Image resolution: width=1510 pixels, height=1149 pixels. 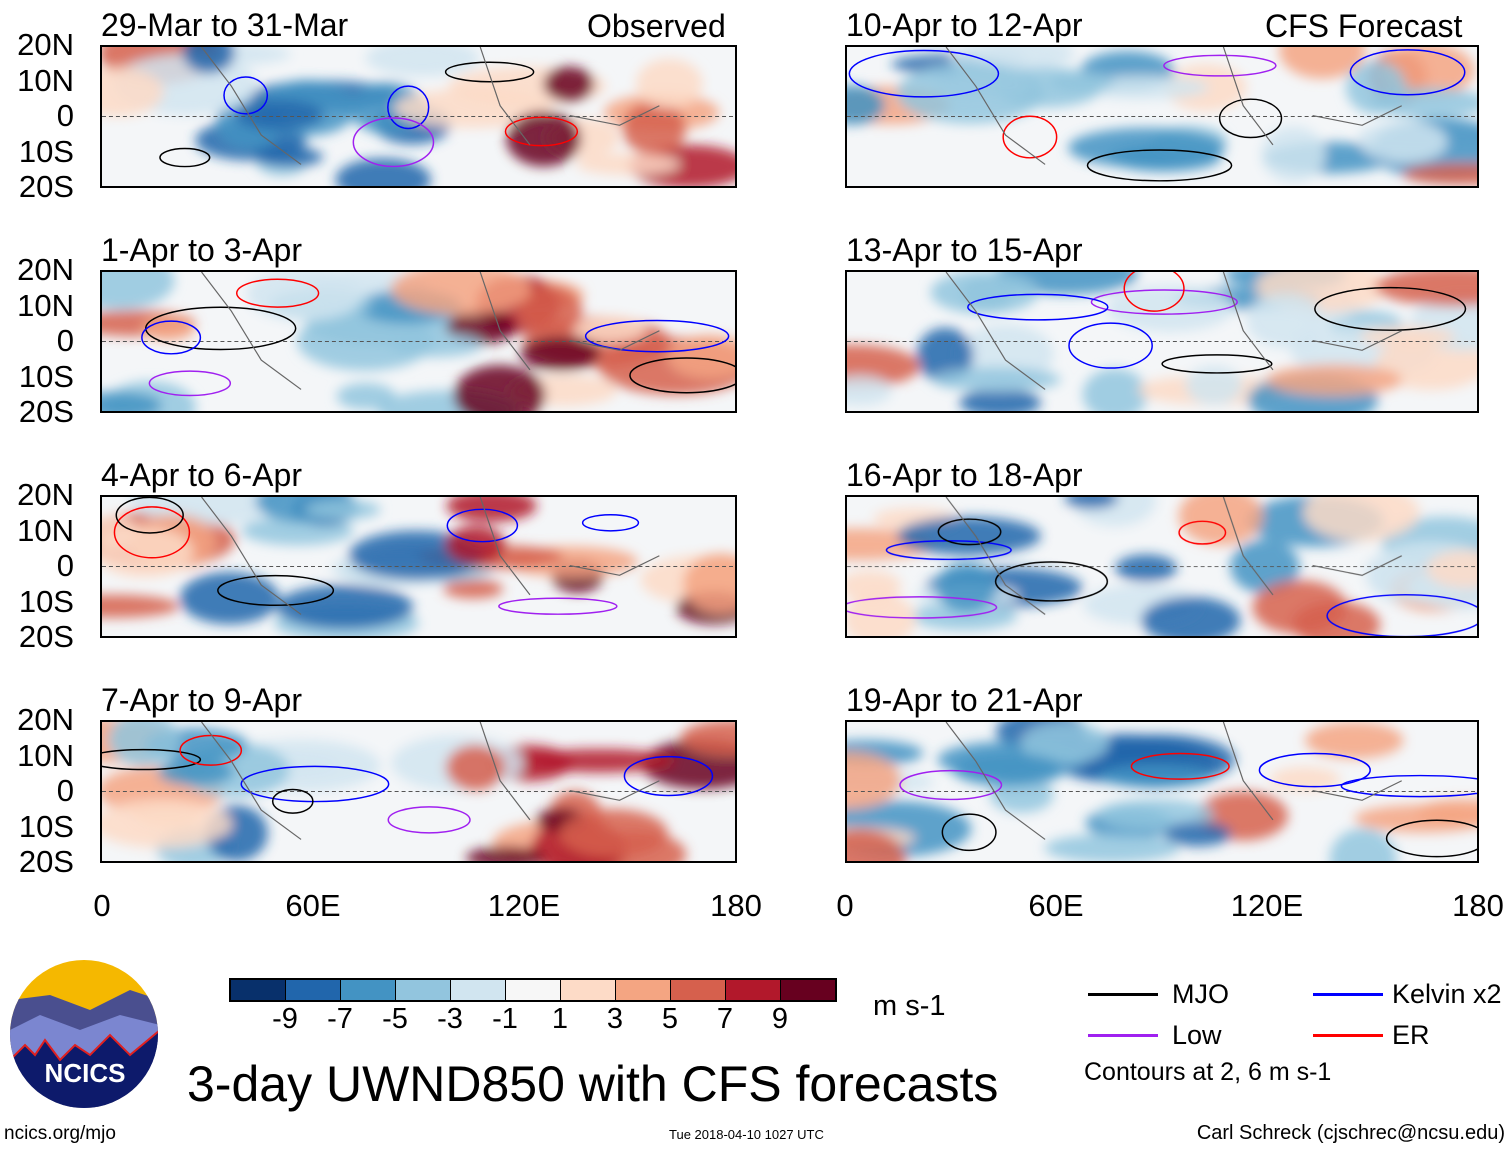 What do you see at coordinates (1478, 905) in the screenshot?
I see `lon-label-right: 180` at bounding box center [1478, 905].